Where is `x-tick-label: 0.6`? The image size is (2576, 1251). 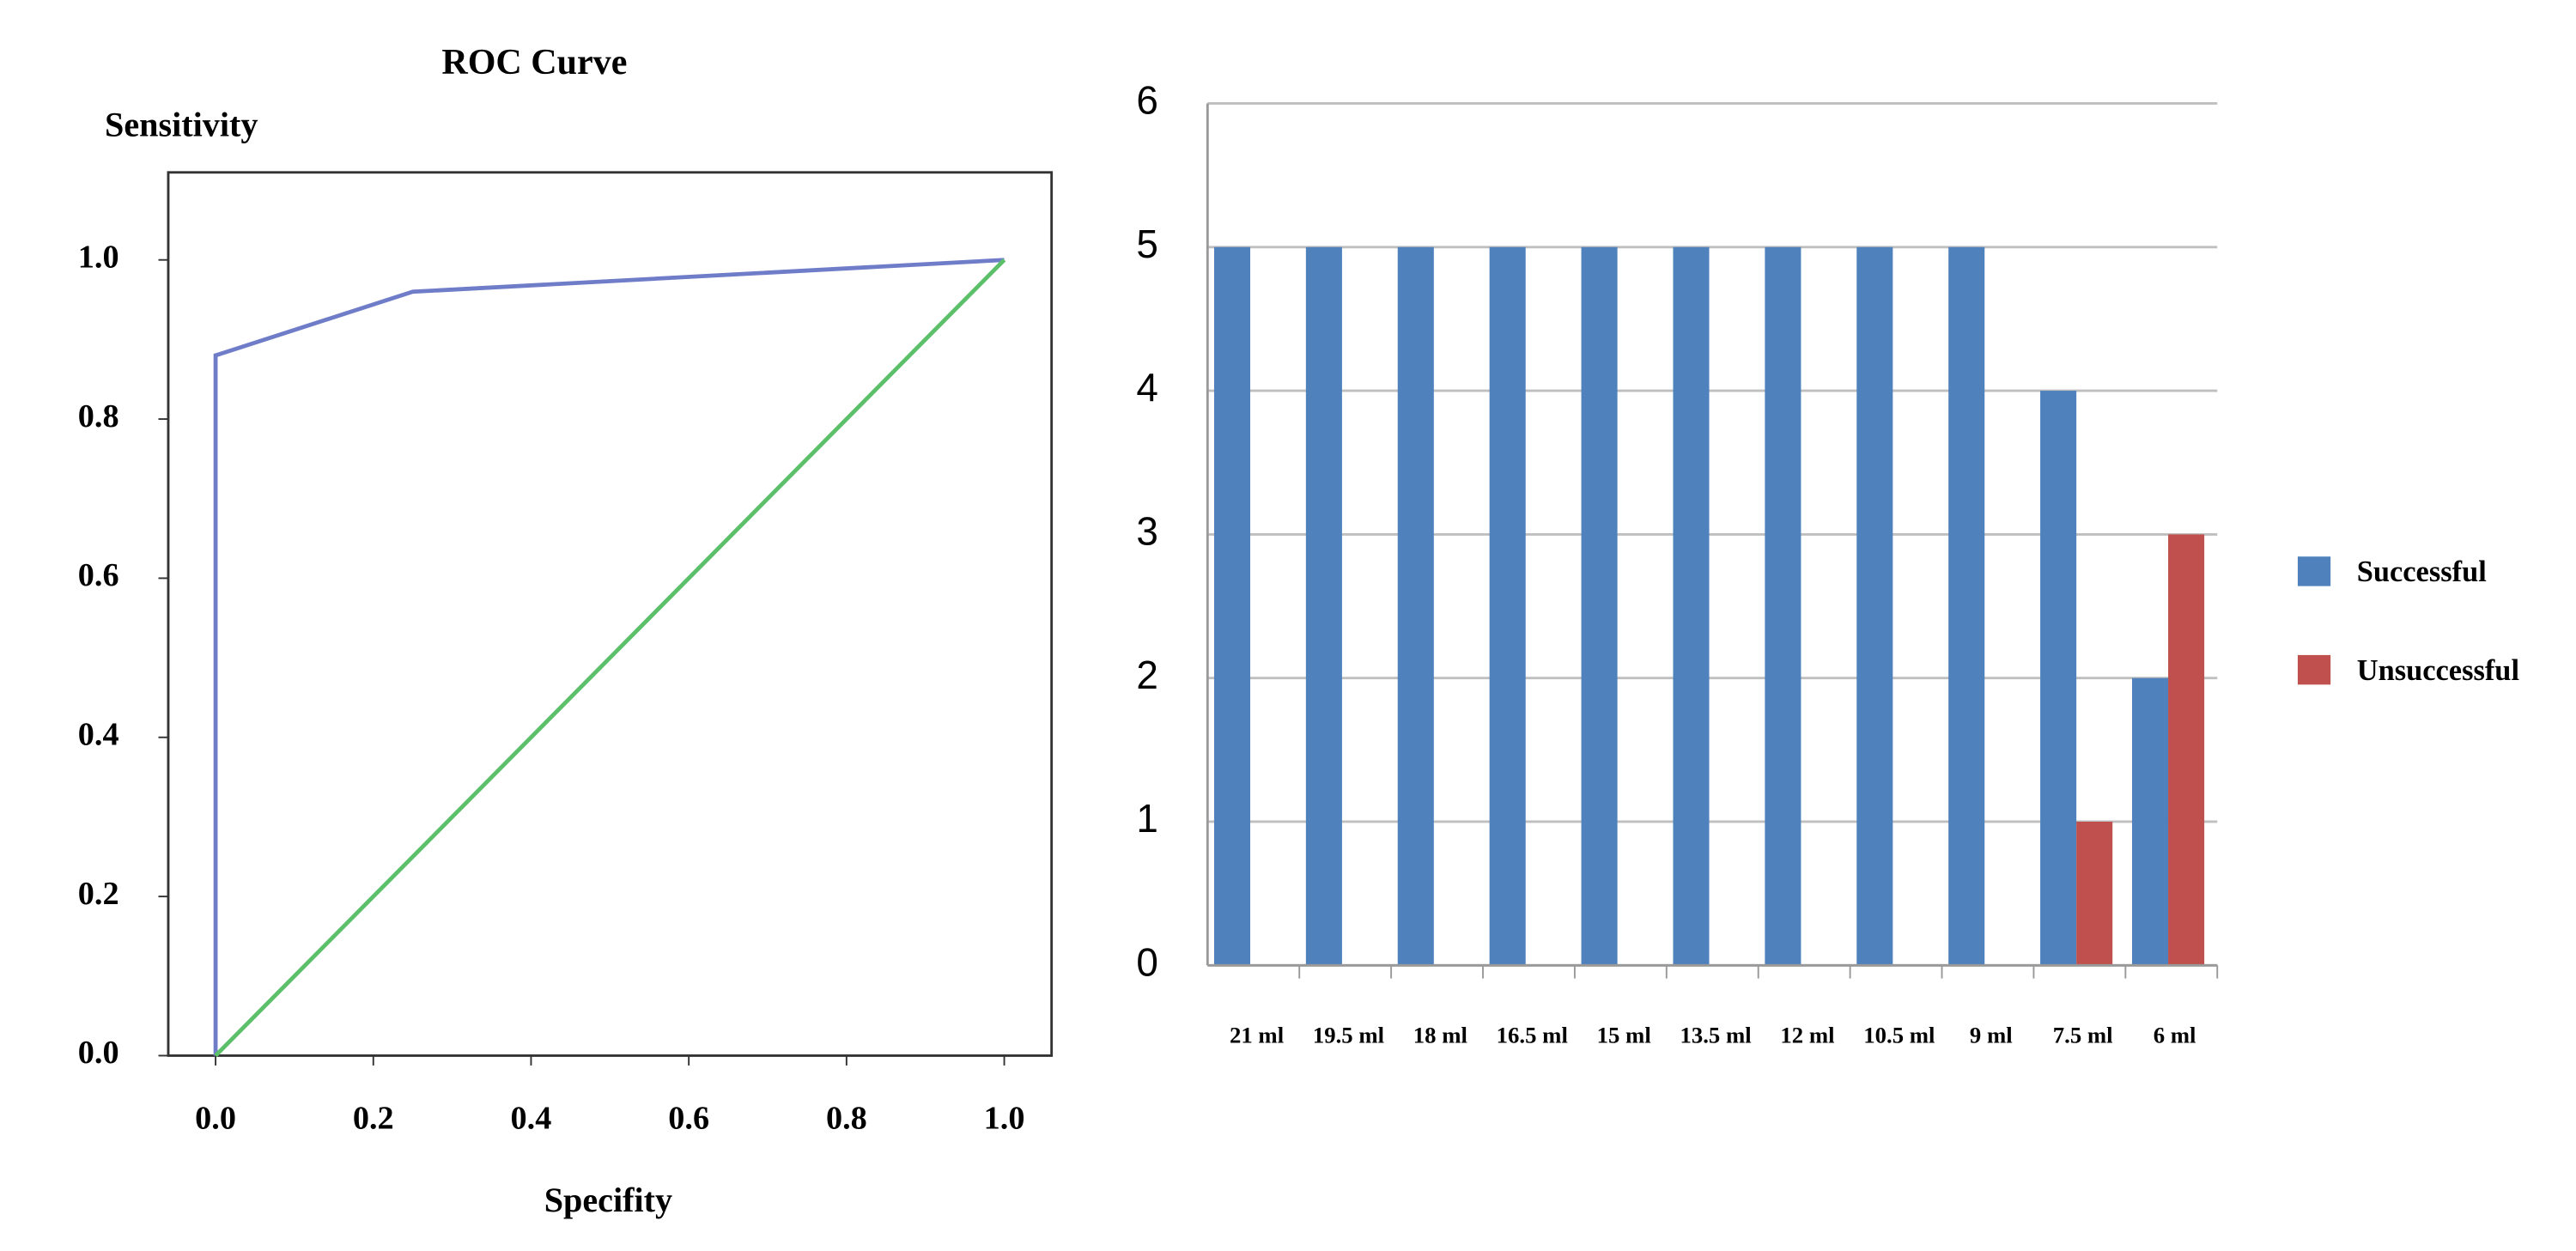
x-tick-label: 0.6 is located at coordinates (689, 1119).